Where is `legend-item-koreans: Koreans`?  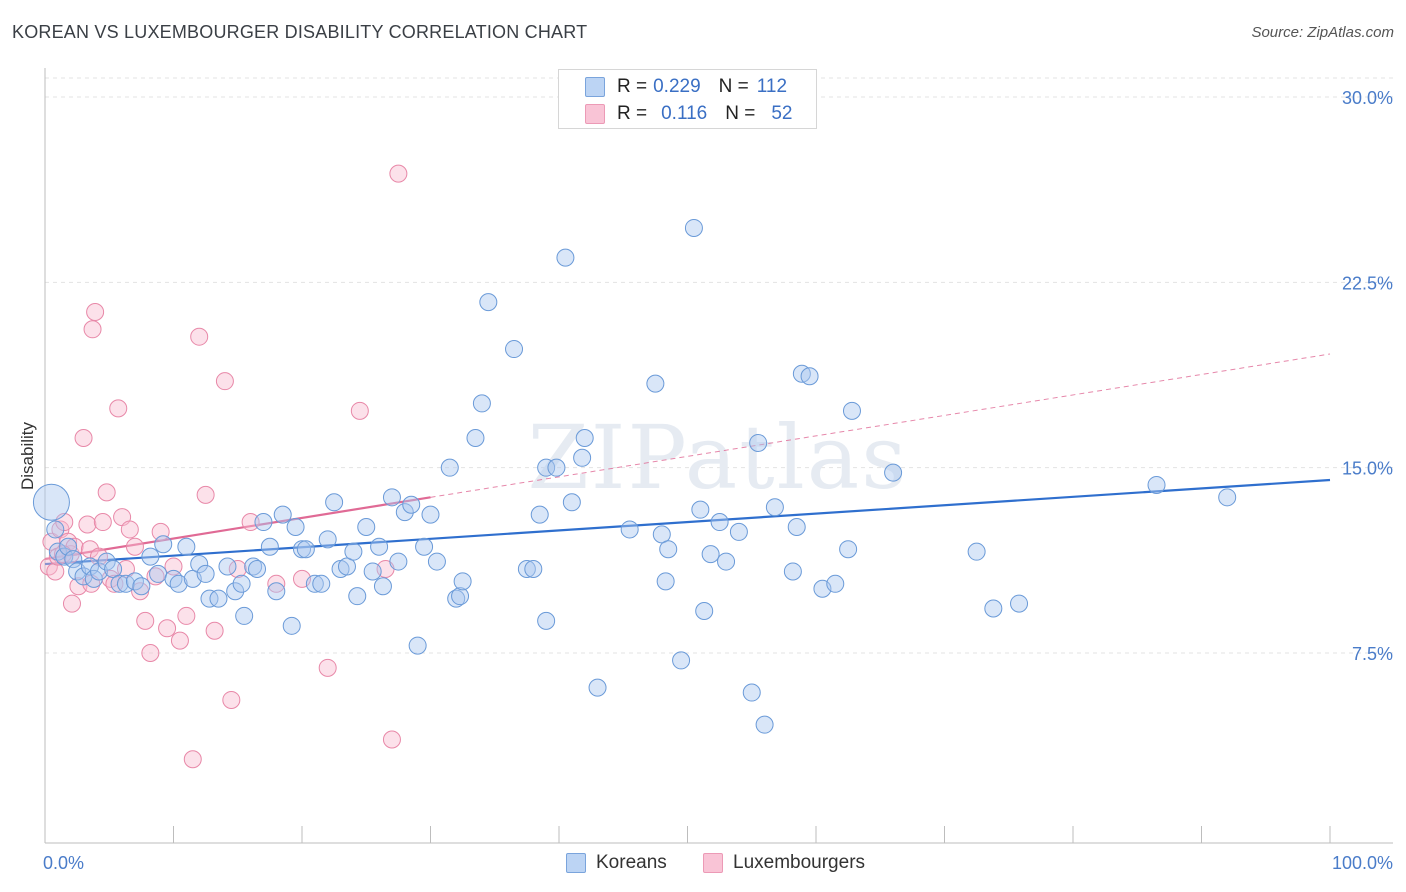 legend-item-koreans: Koreans is located at coordinates (616, 863).